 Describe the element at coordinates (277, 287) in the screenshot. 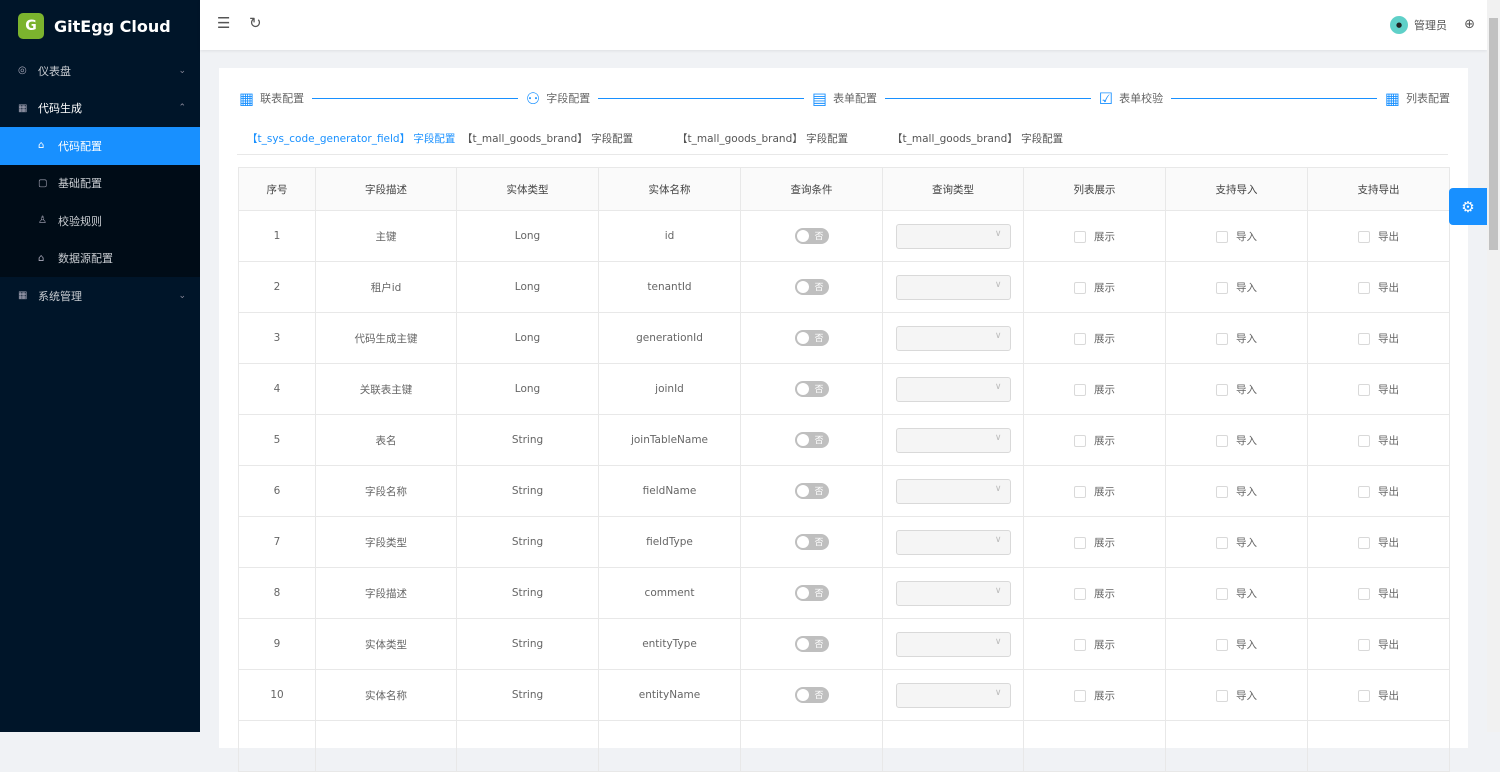

I see `cell: 2` at that location.